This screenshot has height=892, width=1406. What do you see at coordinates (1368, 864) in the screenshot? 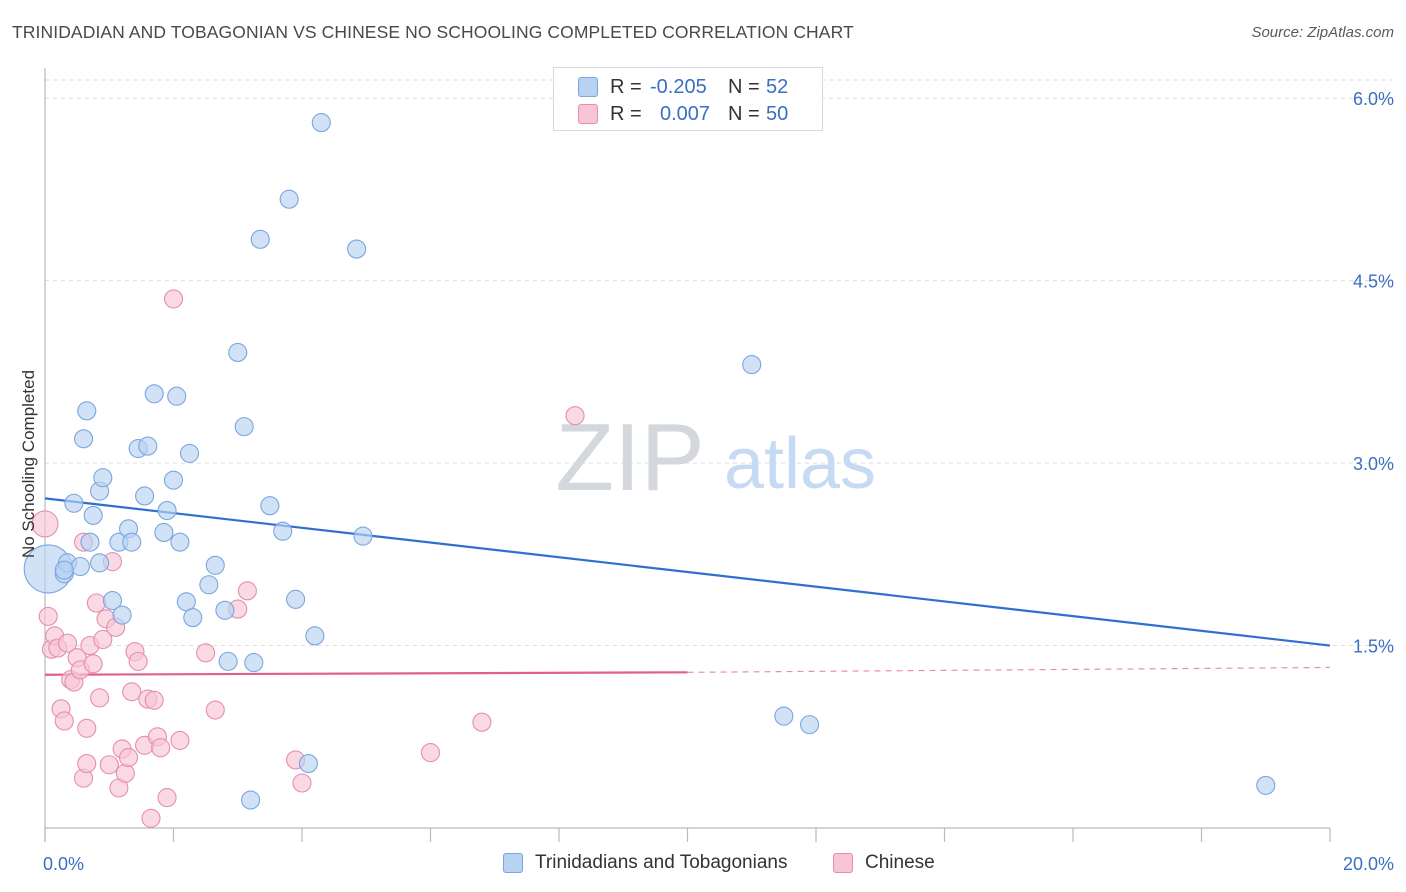
I see `x-tick-label: 20.0%` at bounding box center [1368, 864].